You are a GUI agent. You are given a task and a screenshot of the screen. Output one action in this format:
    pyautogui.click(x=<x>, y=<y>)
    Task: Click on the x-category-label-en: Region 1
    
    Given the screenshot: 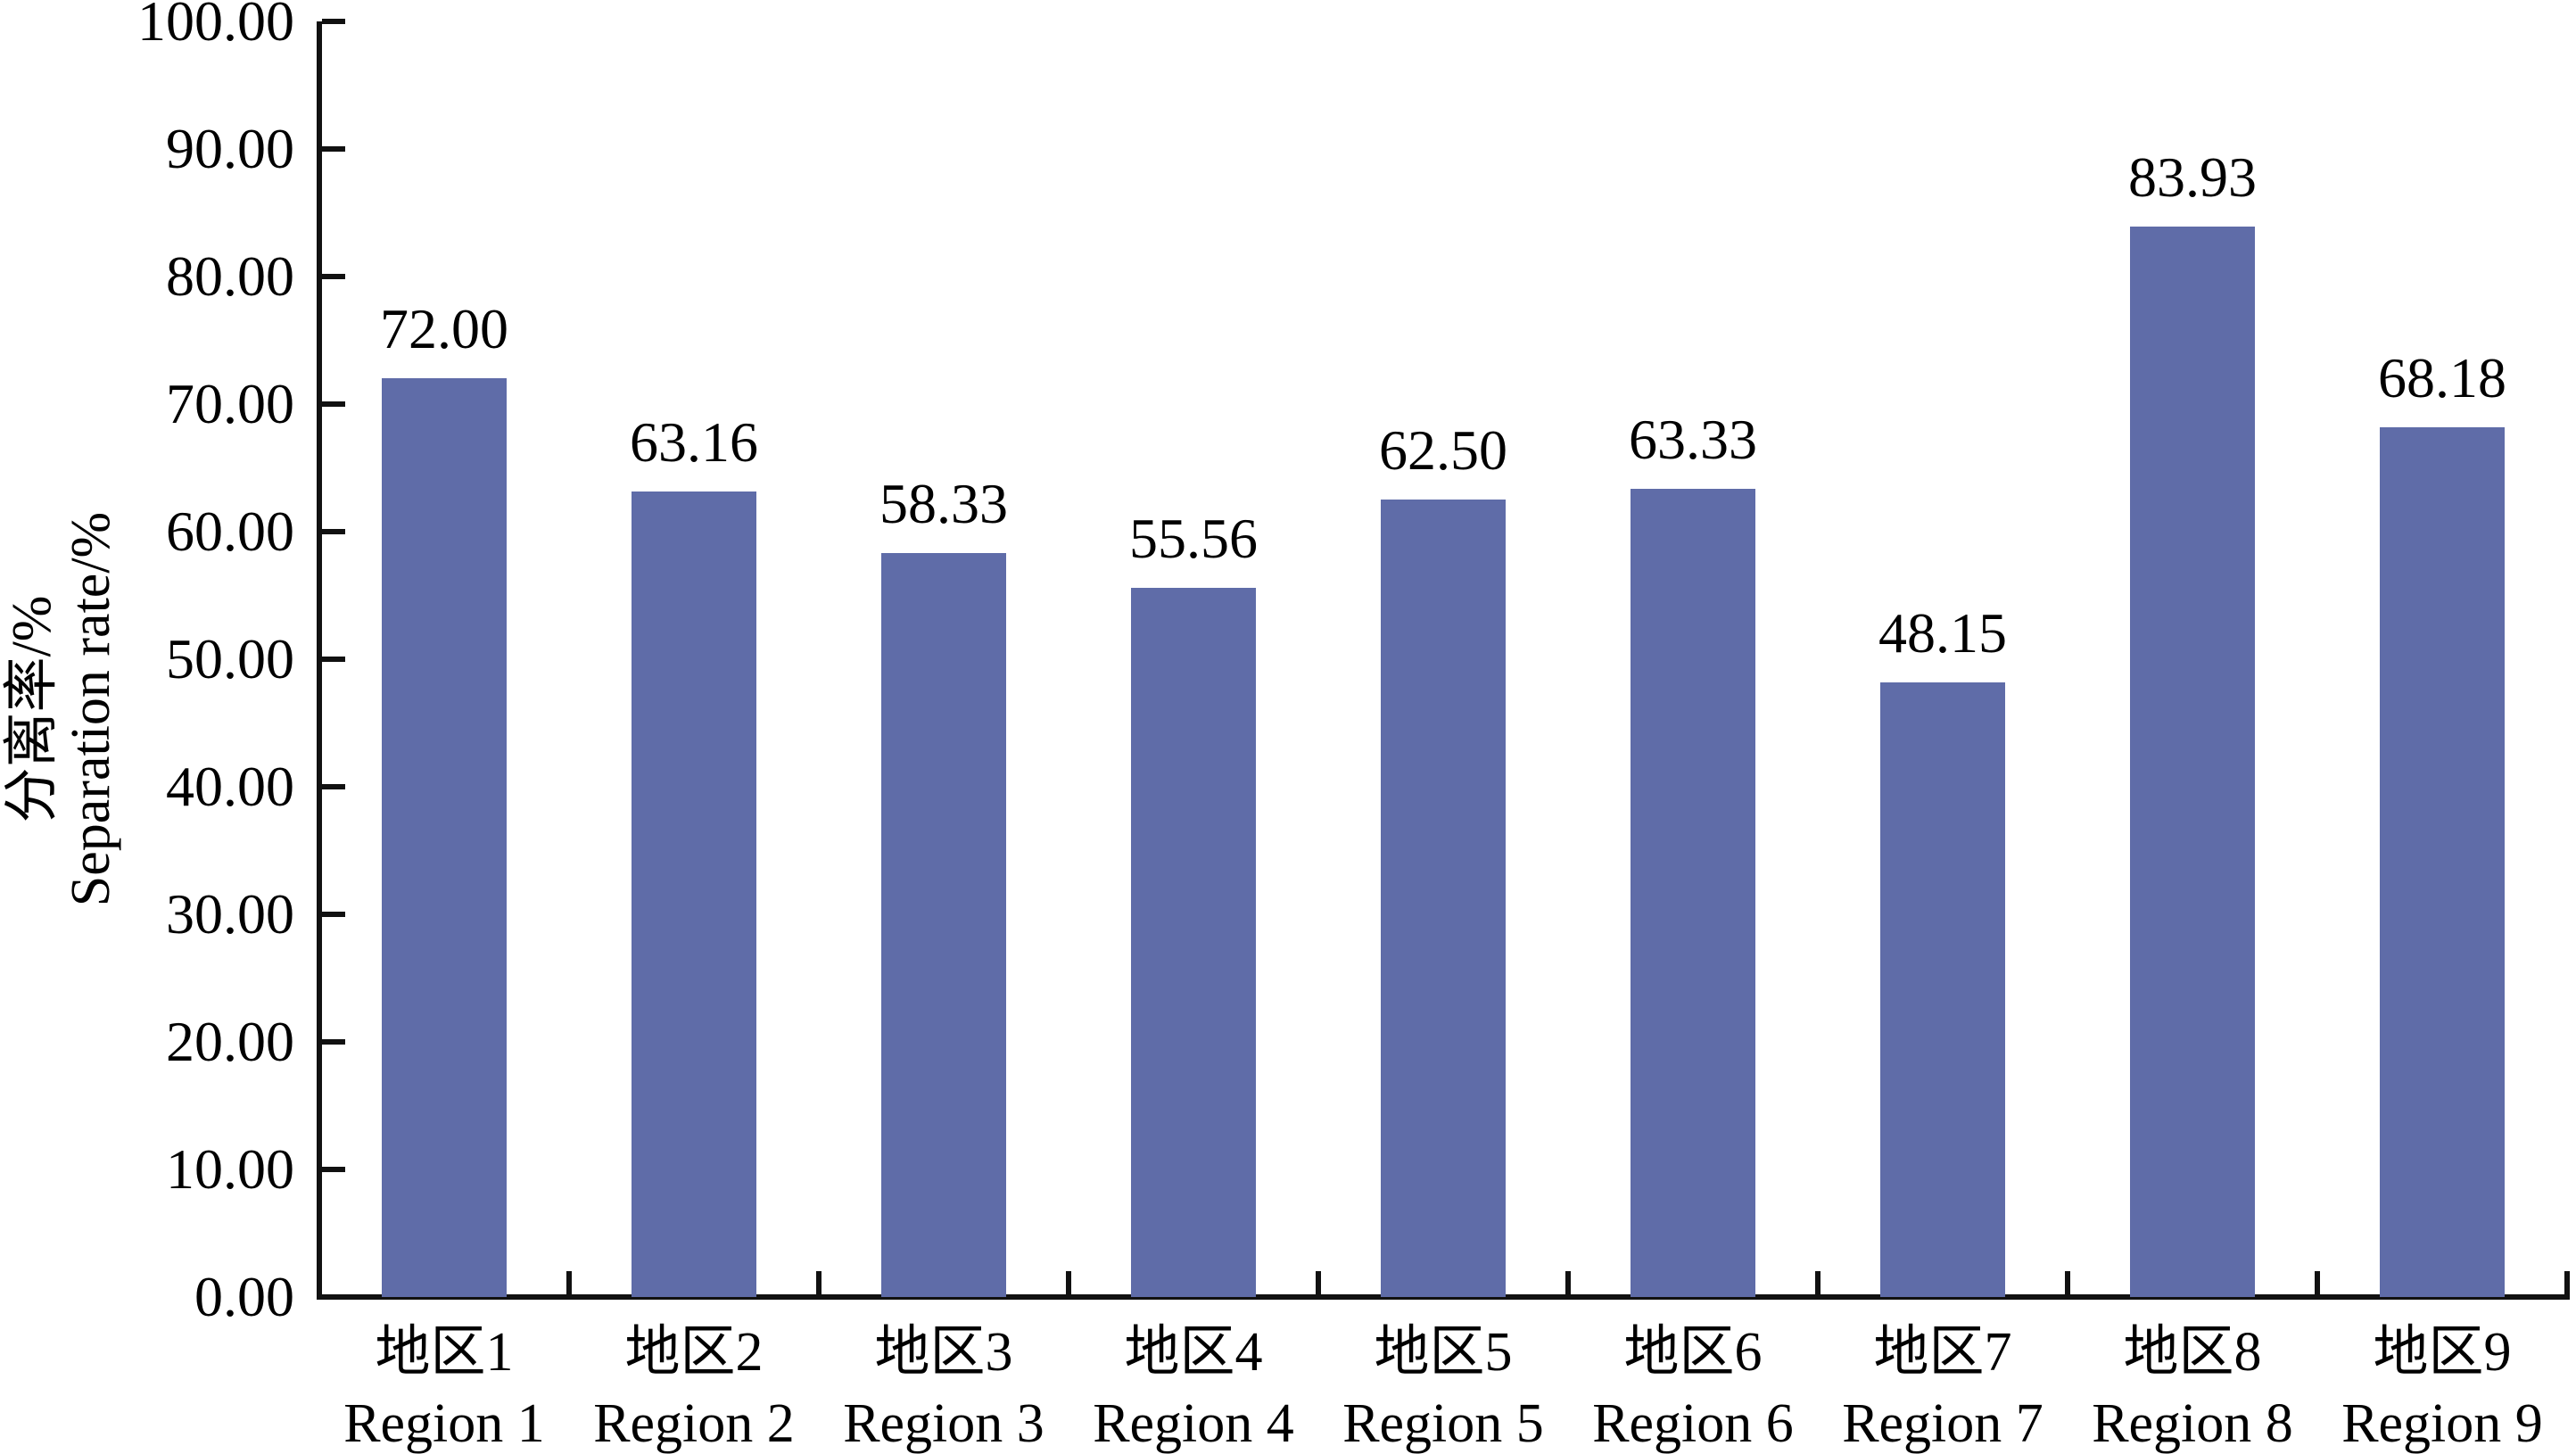 What is the action you would take?
    pyautogui.click(x=444, y=1423)
    